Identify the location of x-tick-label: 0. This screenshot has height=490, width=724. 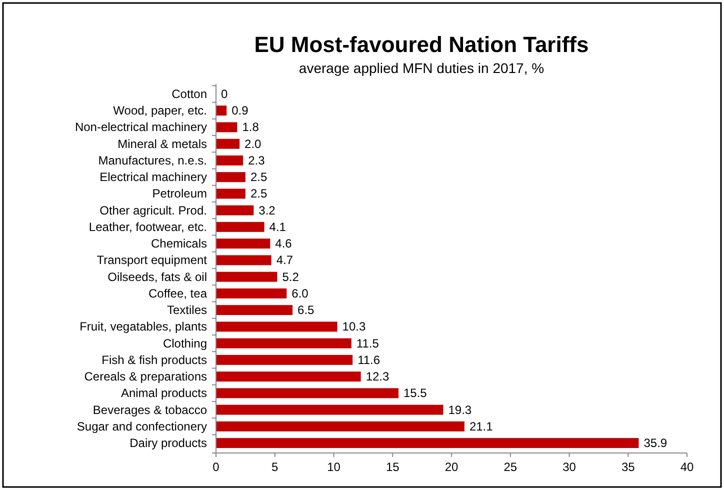
(216, 467).